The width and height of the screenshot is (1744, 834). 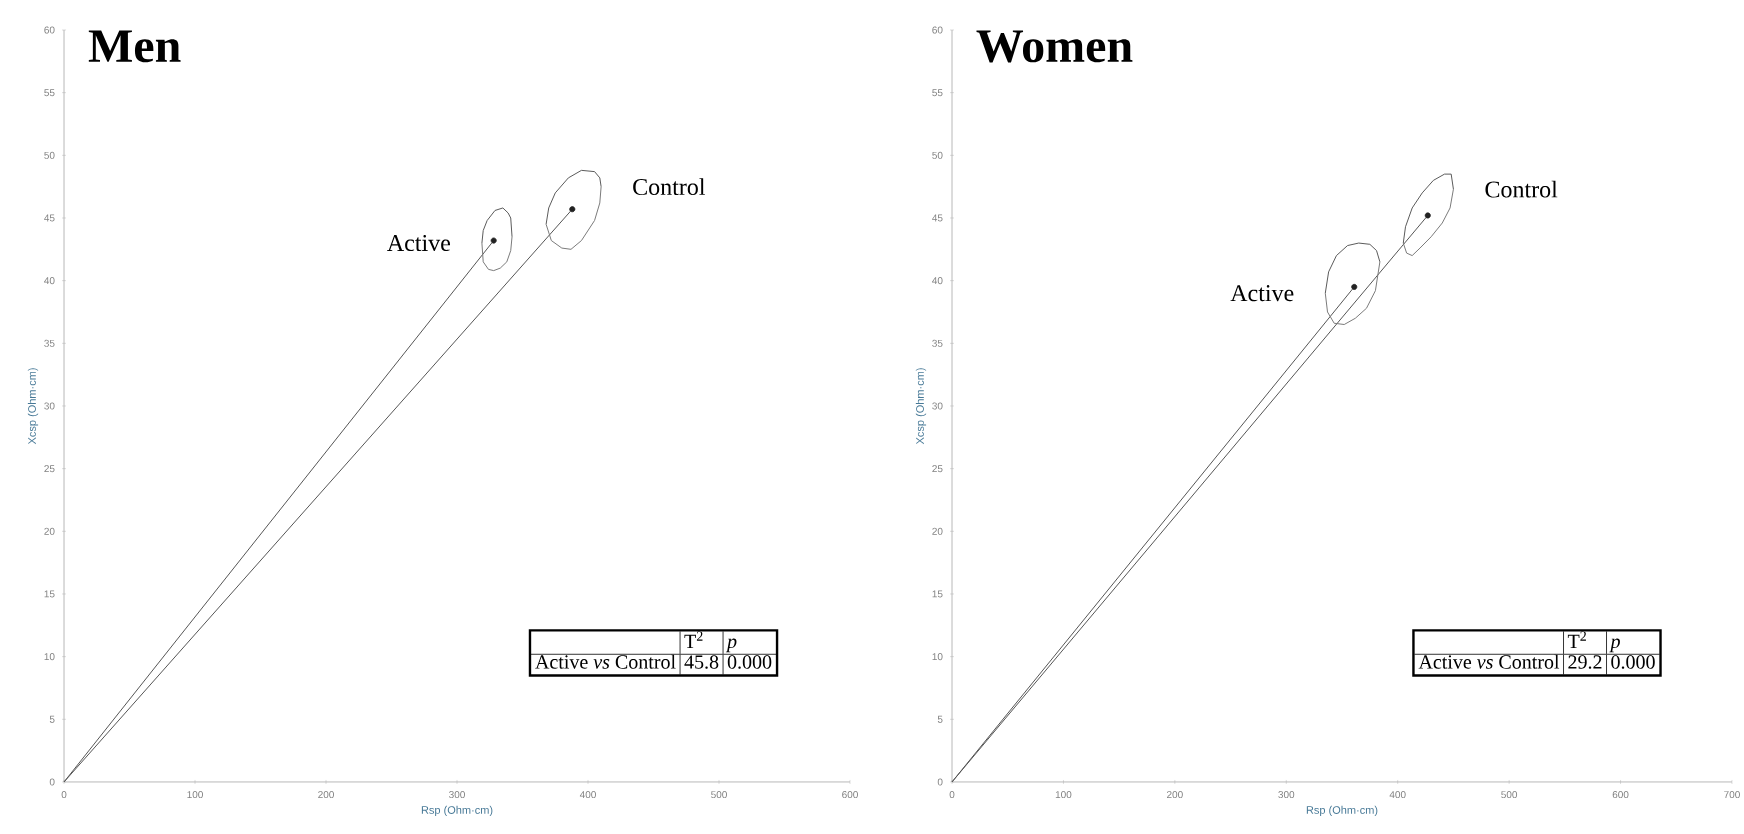 What do you see at coordinates (701, 662) in the screenshot?
I see `annotation: 45.8` at bounding box center [701, 662].